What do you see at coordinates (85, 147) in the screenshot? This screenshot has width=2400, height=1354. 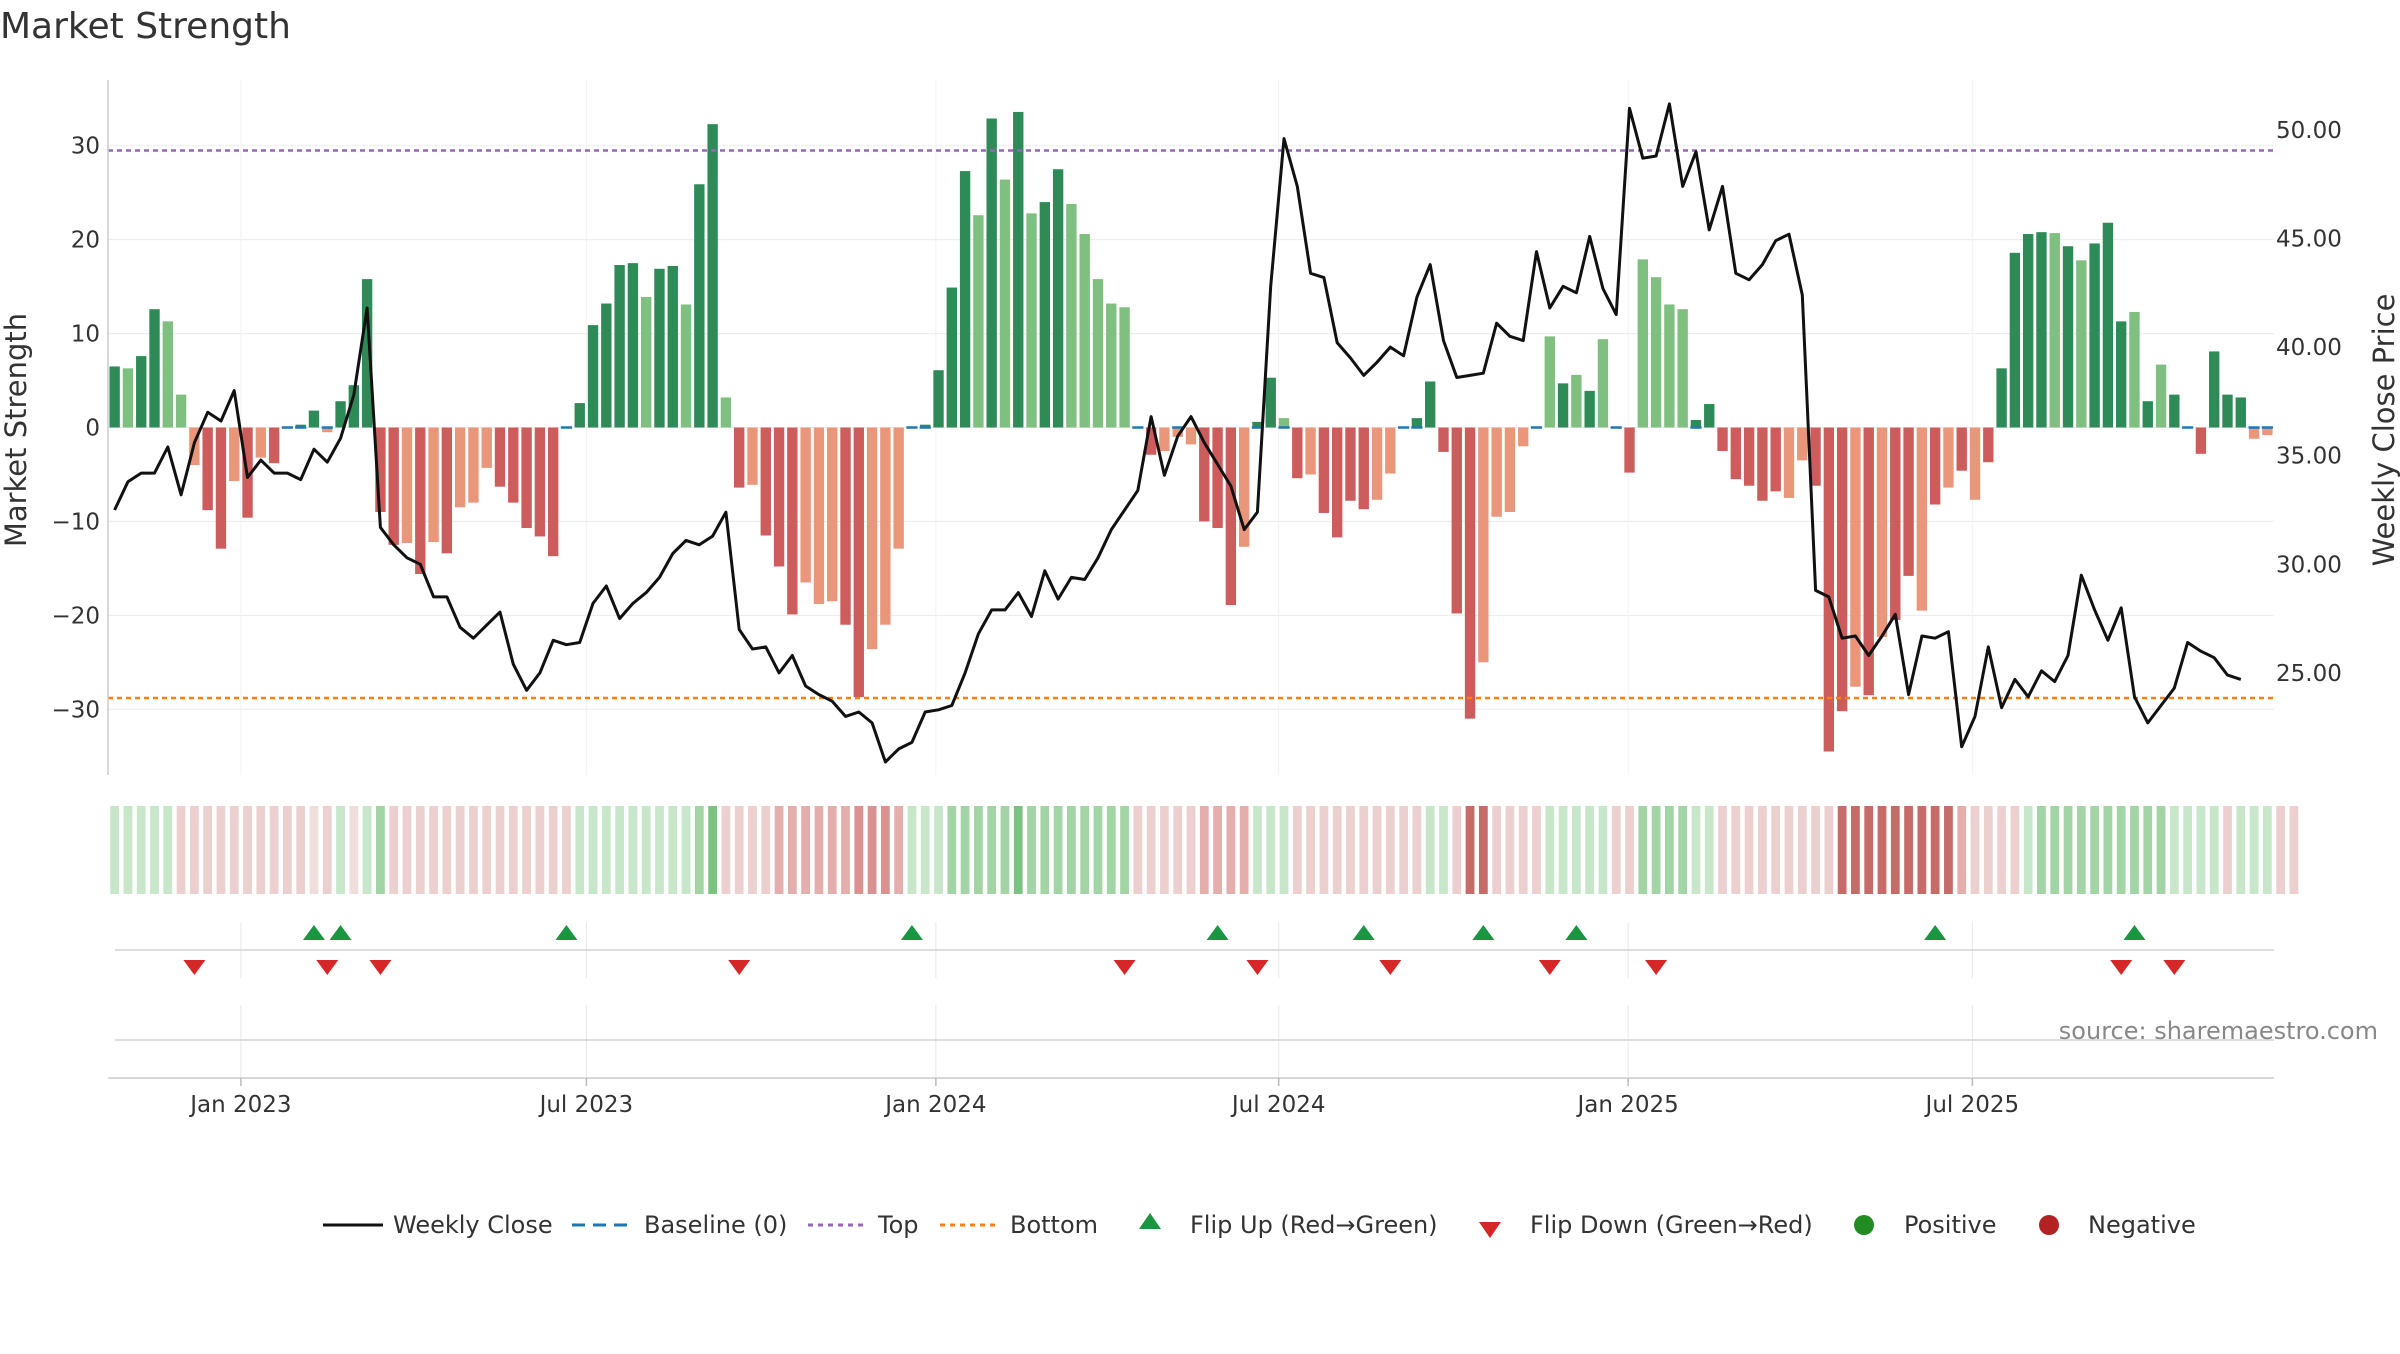 I see `left-tick-label: 30` at bounding box center [85, 147].